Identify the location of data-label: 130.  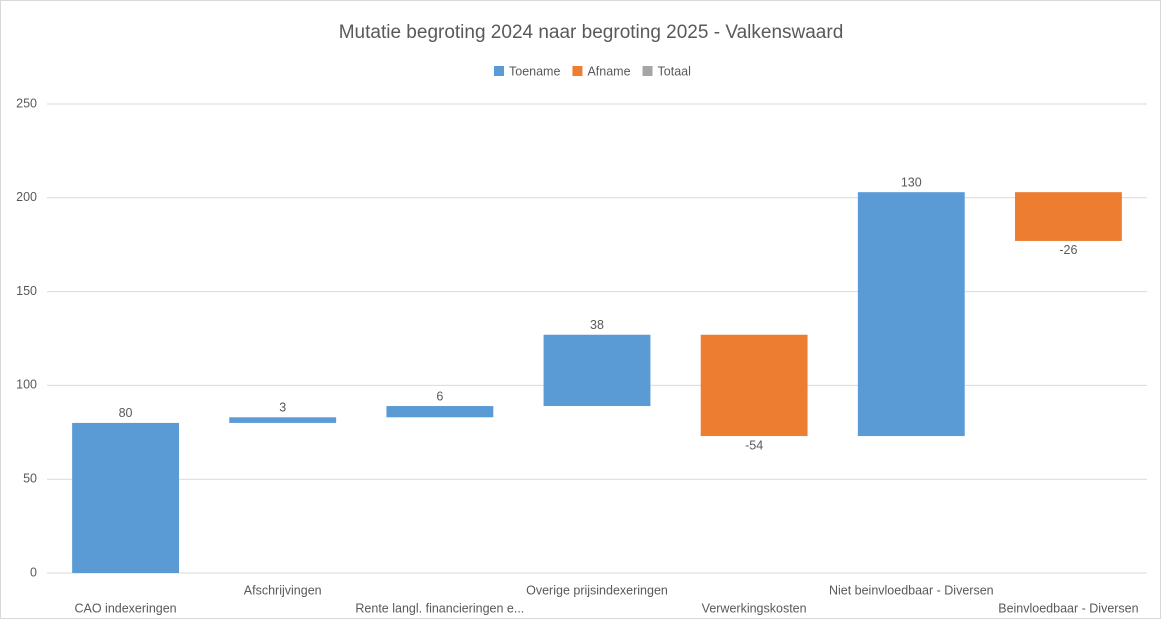
(911, 182).